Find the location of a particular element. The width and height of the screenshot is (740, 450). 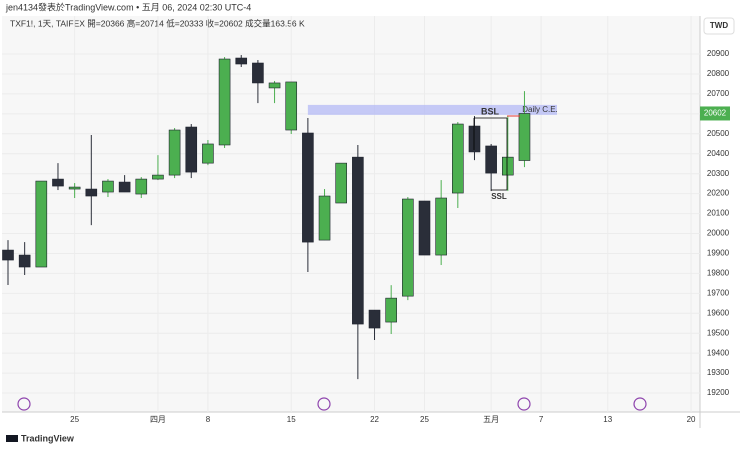

y-tick-label: 20100 is located at coordinates (718, 213).